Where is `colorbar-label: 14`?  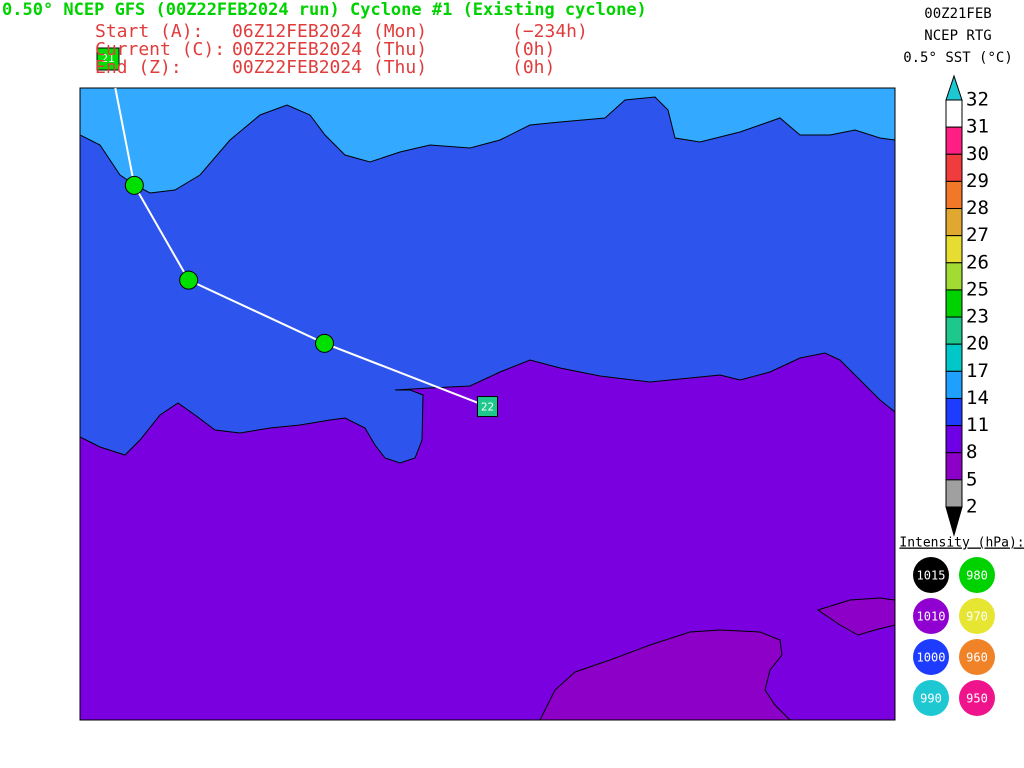 colorbar-label: 14 is located at coordinates (977, 398).